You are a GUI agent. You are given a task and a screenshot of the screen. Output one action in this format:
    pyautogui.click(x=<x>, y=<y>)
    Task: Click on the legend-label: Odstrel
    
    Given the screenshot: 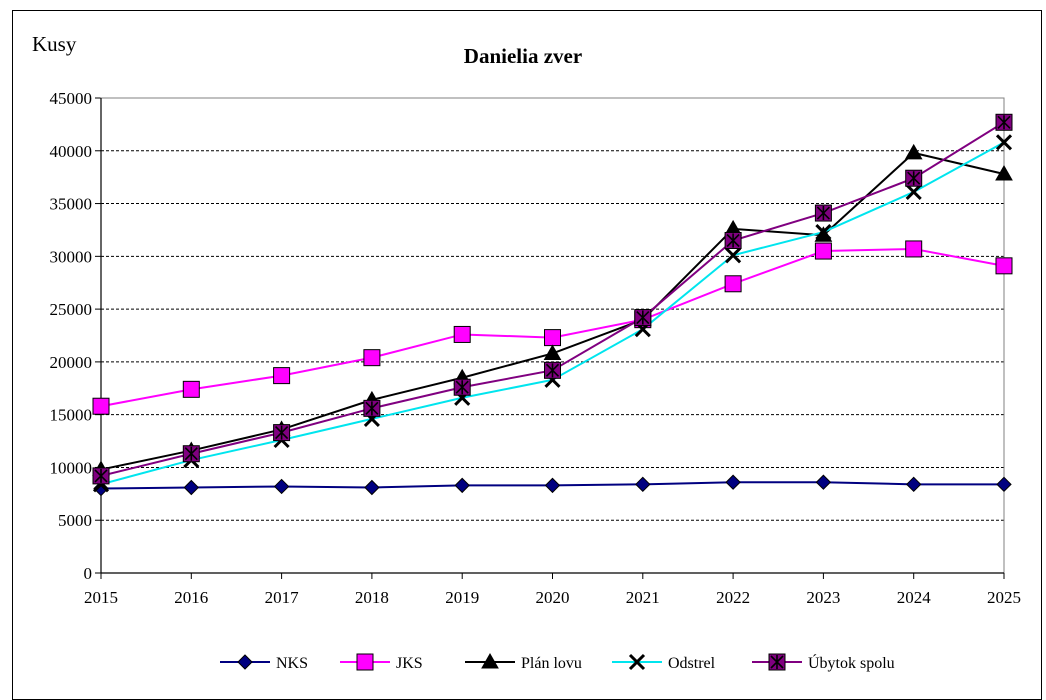 What is the action you would take?
    pyautogui.click(x=692, y=663)
    